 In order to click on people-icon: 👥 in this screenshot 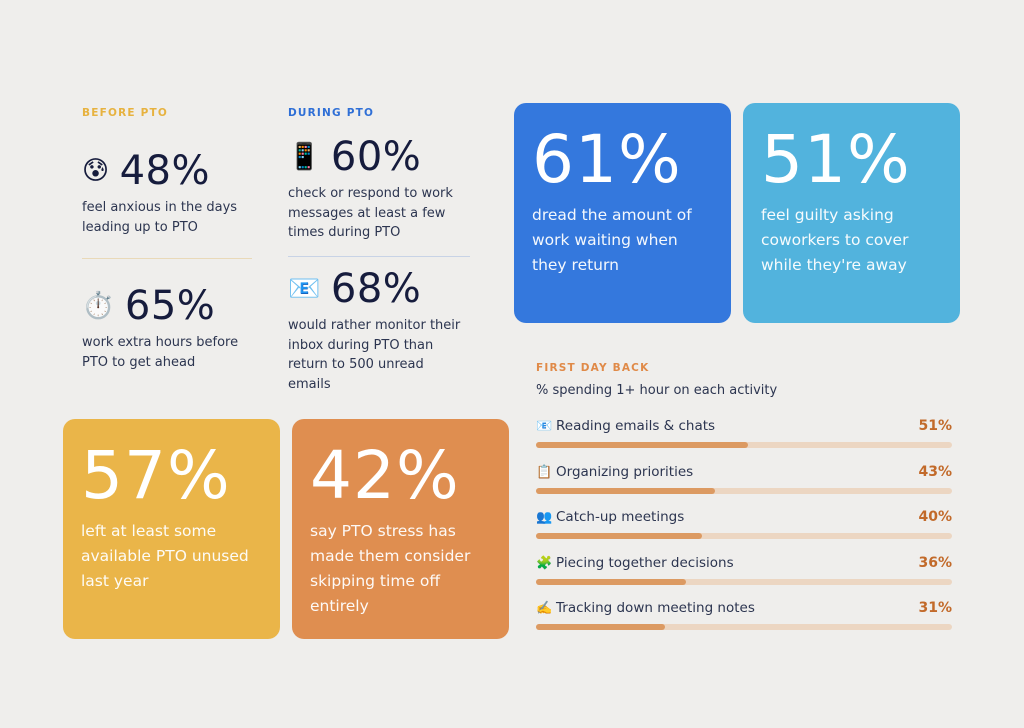, I will do `click(544, 517)`.